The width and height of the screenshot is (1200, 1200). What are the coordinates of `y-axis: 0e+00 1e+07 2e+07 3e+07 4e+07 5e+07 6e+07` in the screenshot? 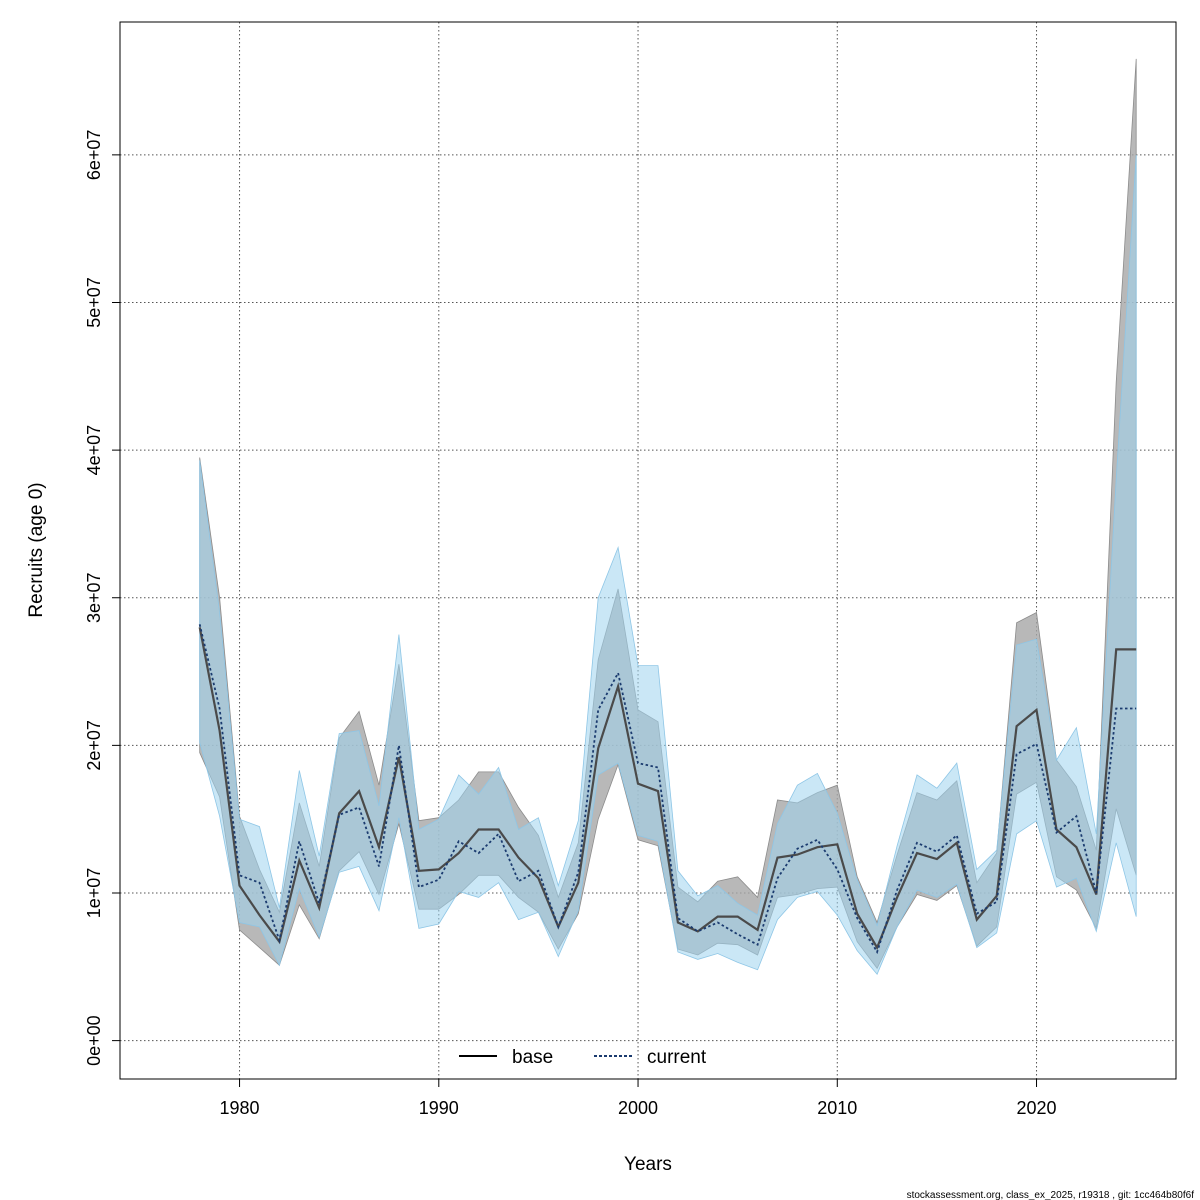 It's located at (102, 598).